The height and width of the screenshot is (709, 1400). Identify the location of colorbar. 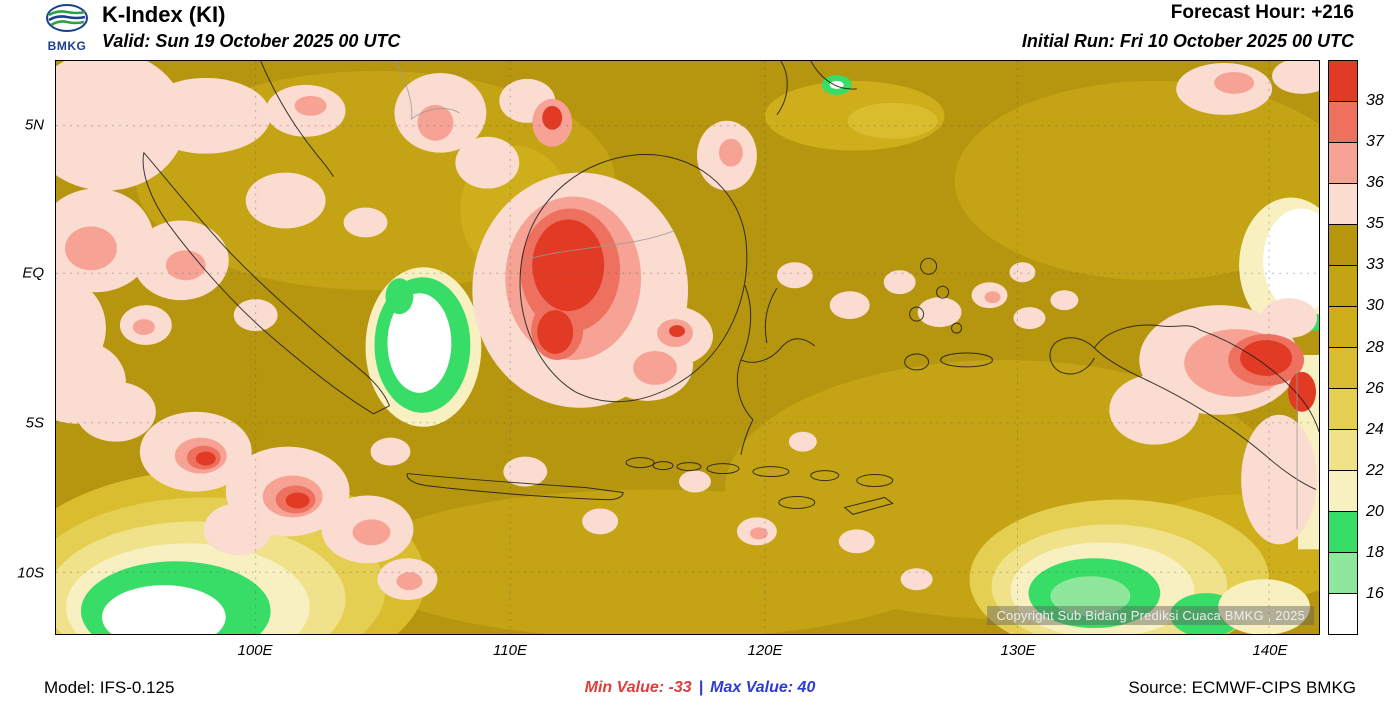
(1343, 347).